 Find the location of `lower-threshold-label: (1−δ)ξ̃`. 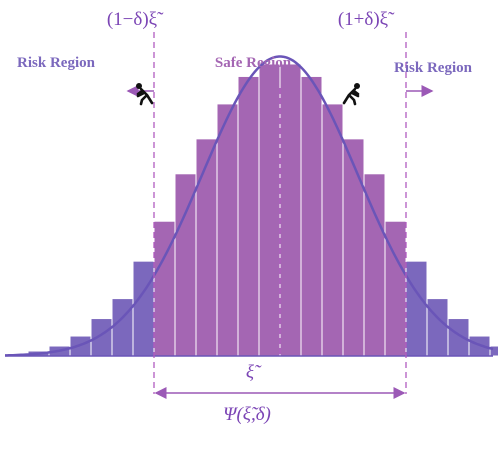

lower-threshold-label: (1−δ)ξ̃ is located at coordinates (135, 19).